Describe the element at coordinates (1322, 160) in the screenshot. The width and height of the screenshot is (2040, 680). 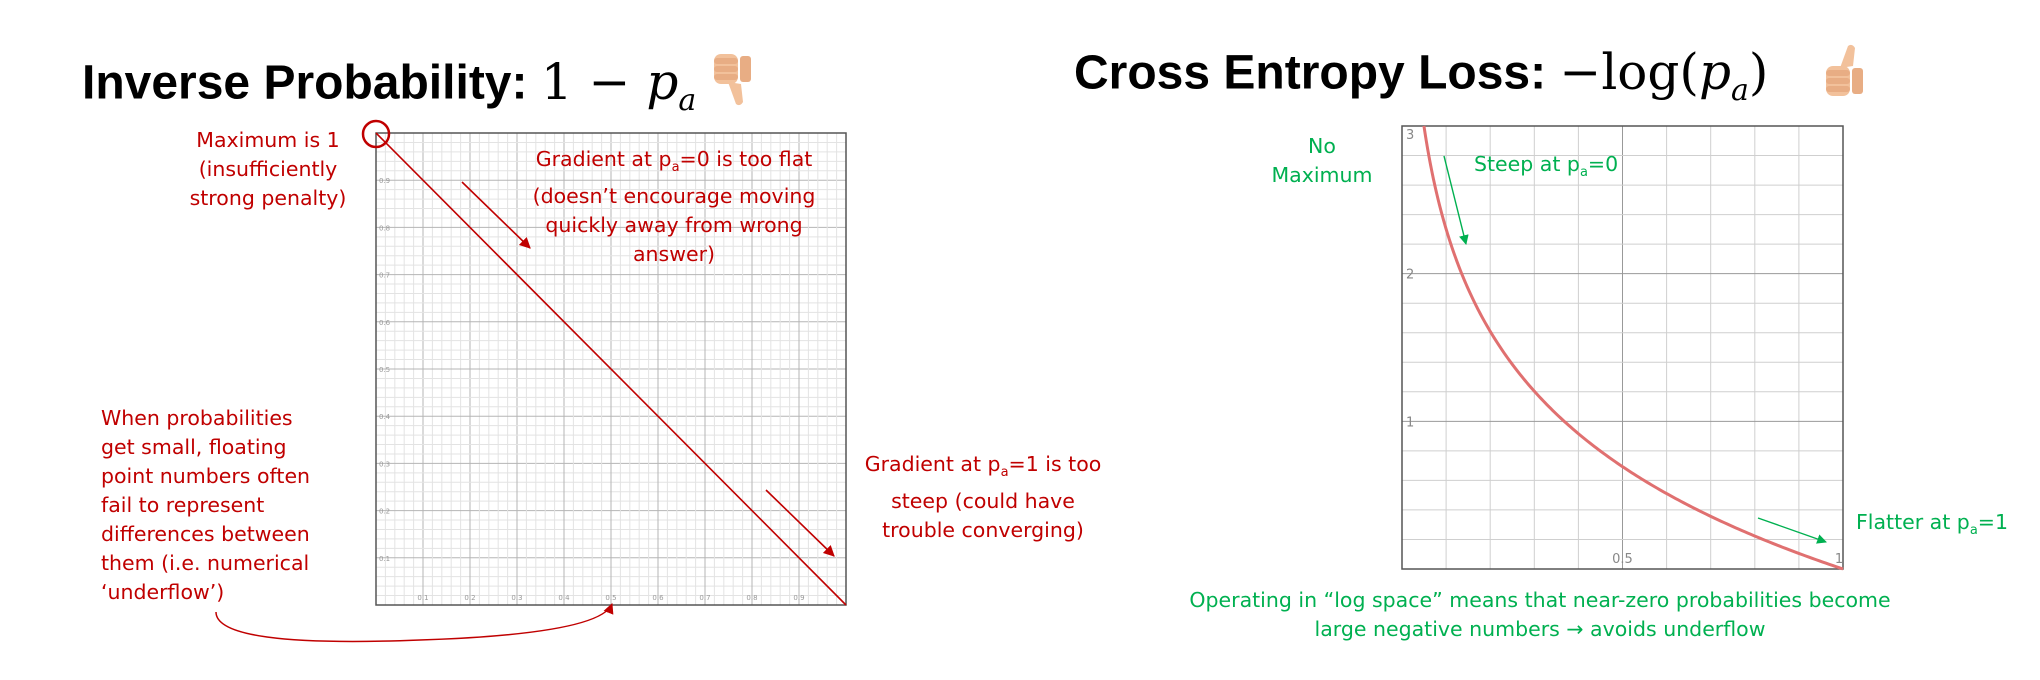
I see `no-maximum-note: No Maximum` at that location.